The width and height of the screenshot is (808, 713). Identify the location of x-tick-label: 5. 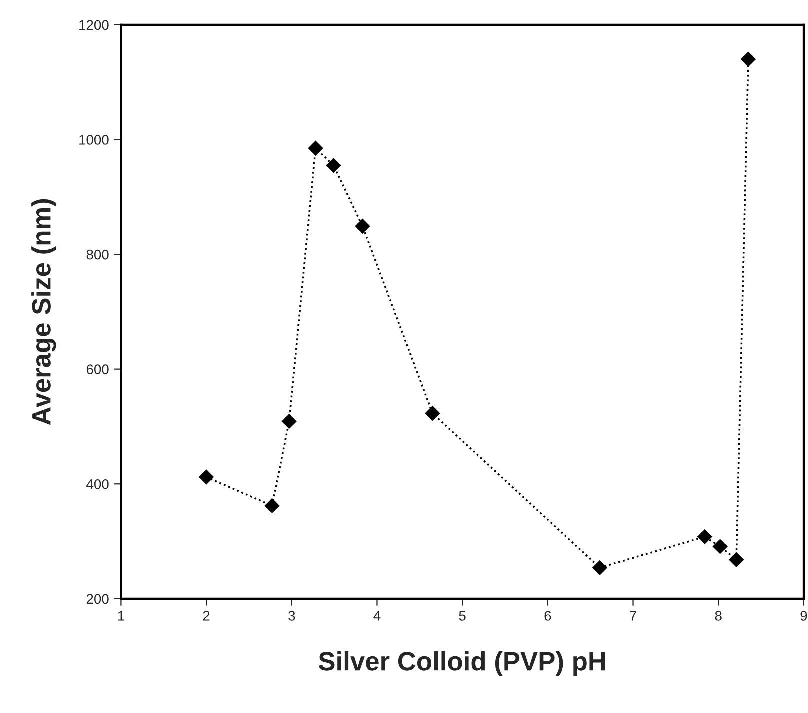
(462, 616).